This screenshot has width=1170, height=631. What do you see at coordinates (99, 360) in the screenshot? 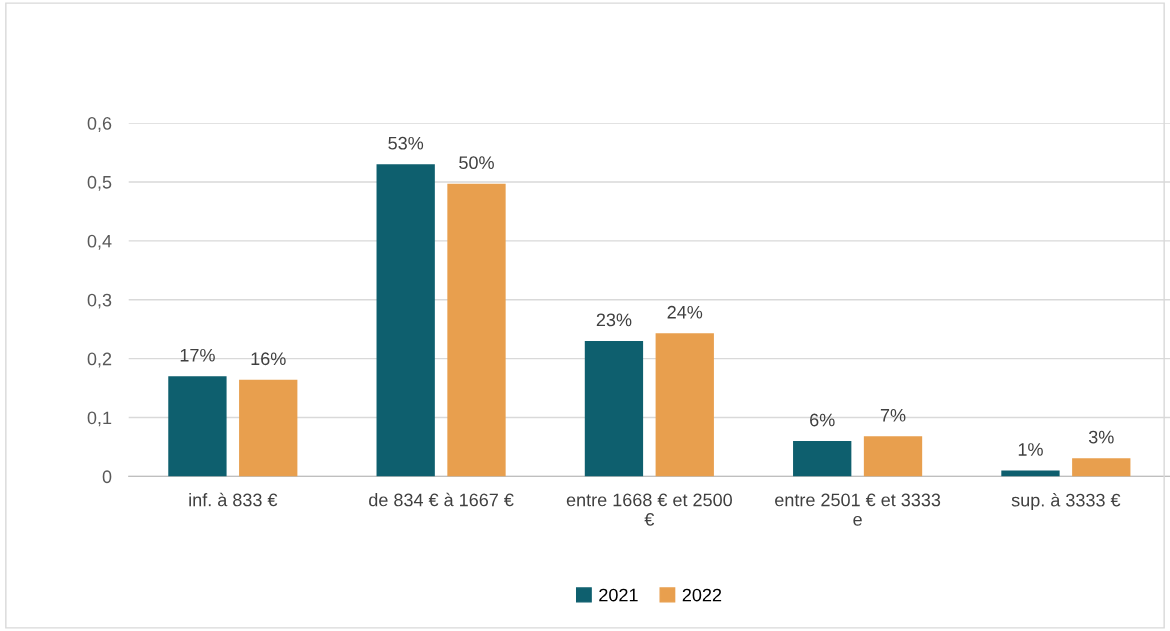
I see `y-tick-label: 0,2` at bounding box center [99, 360].